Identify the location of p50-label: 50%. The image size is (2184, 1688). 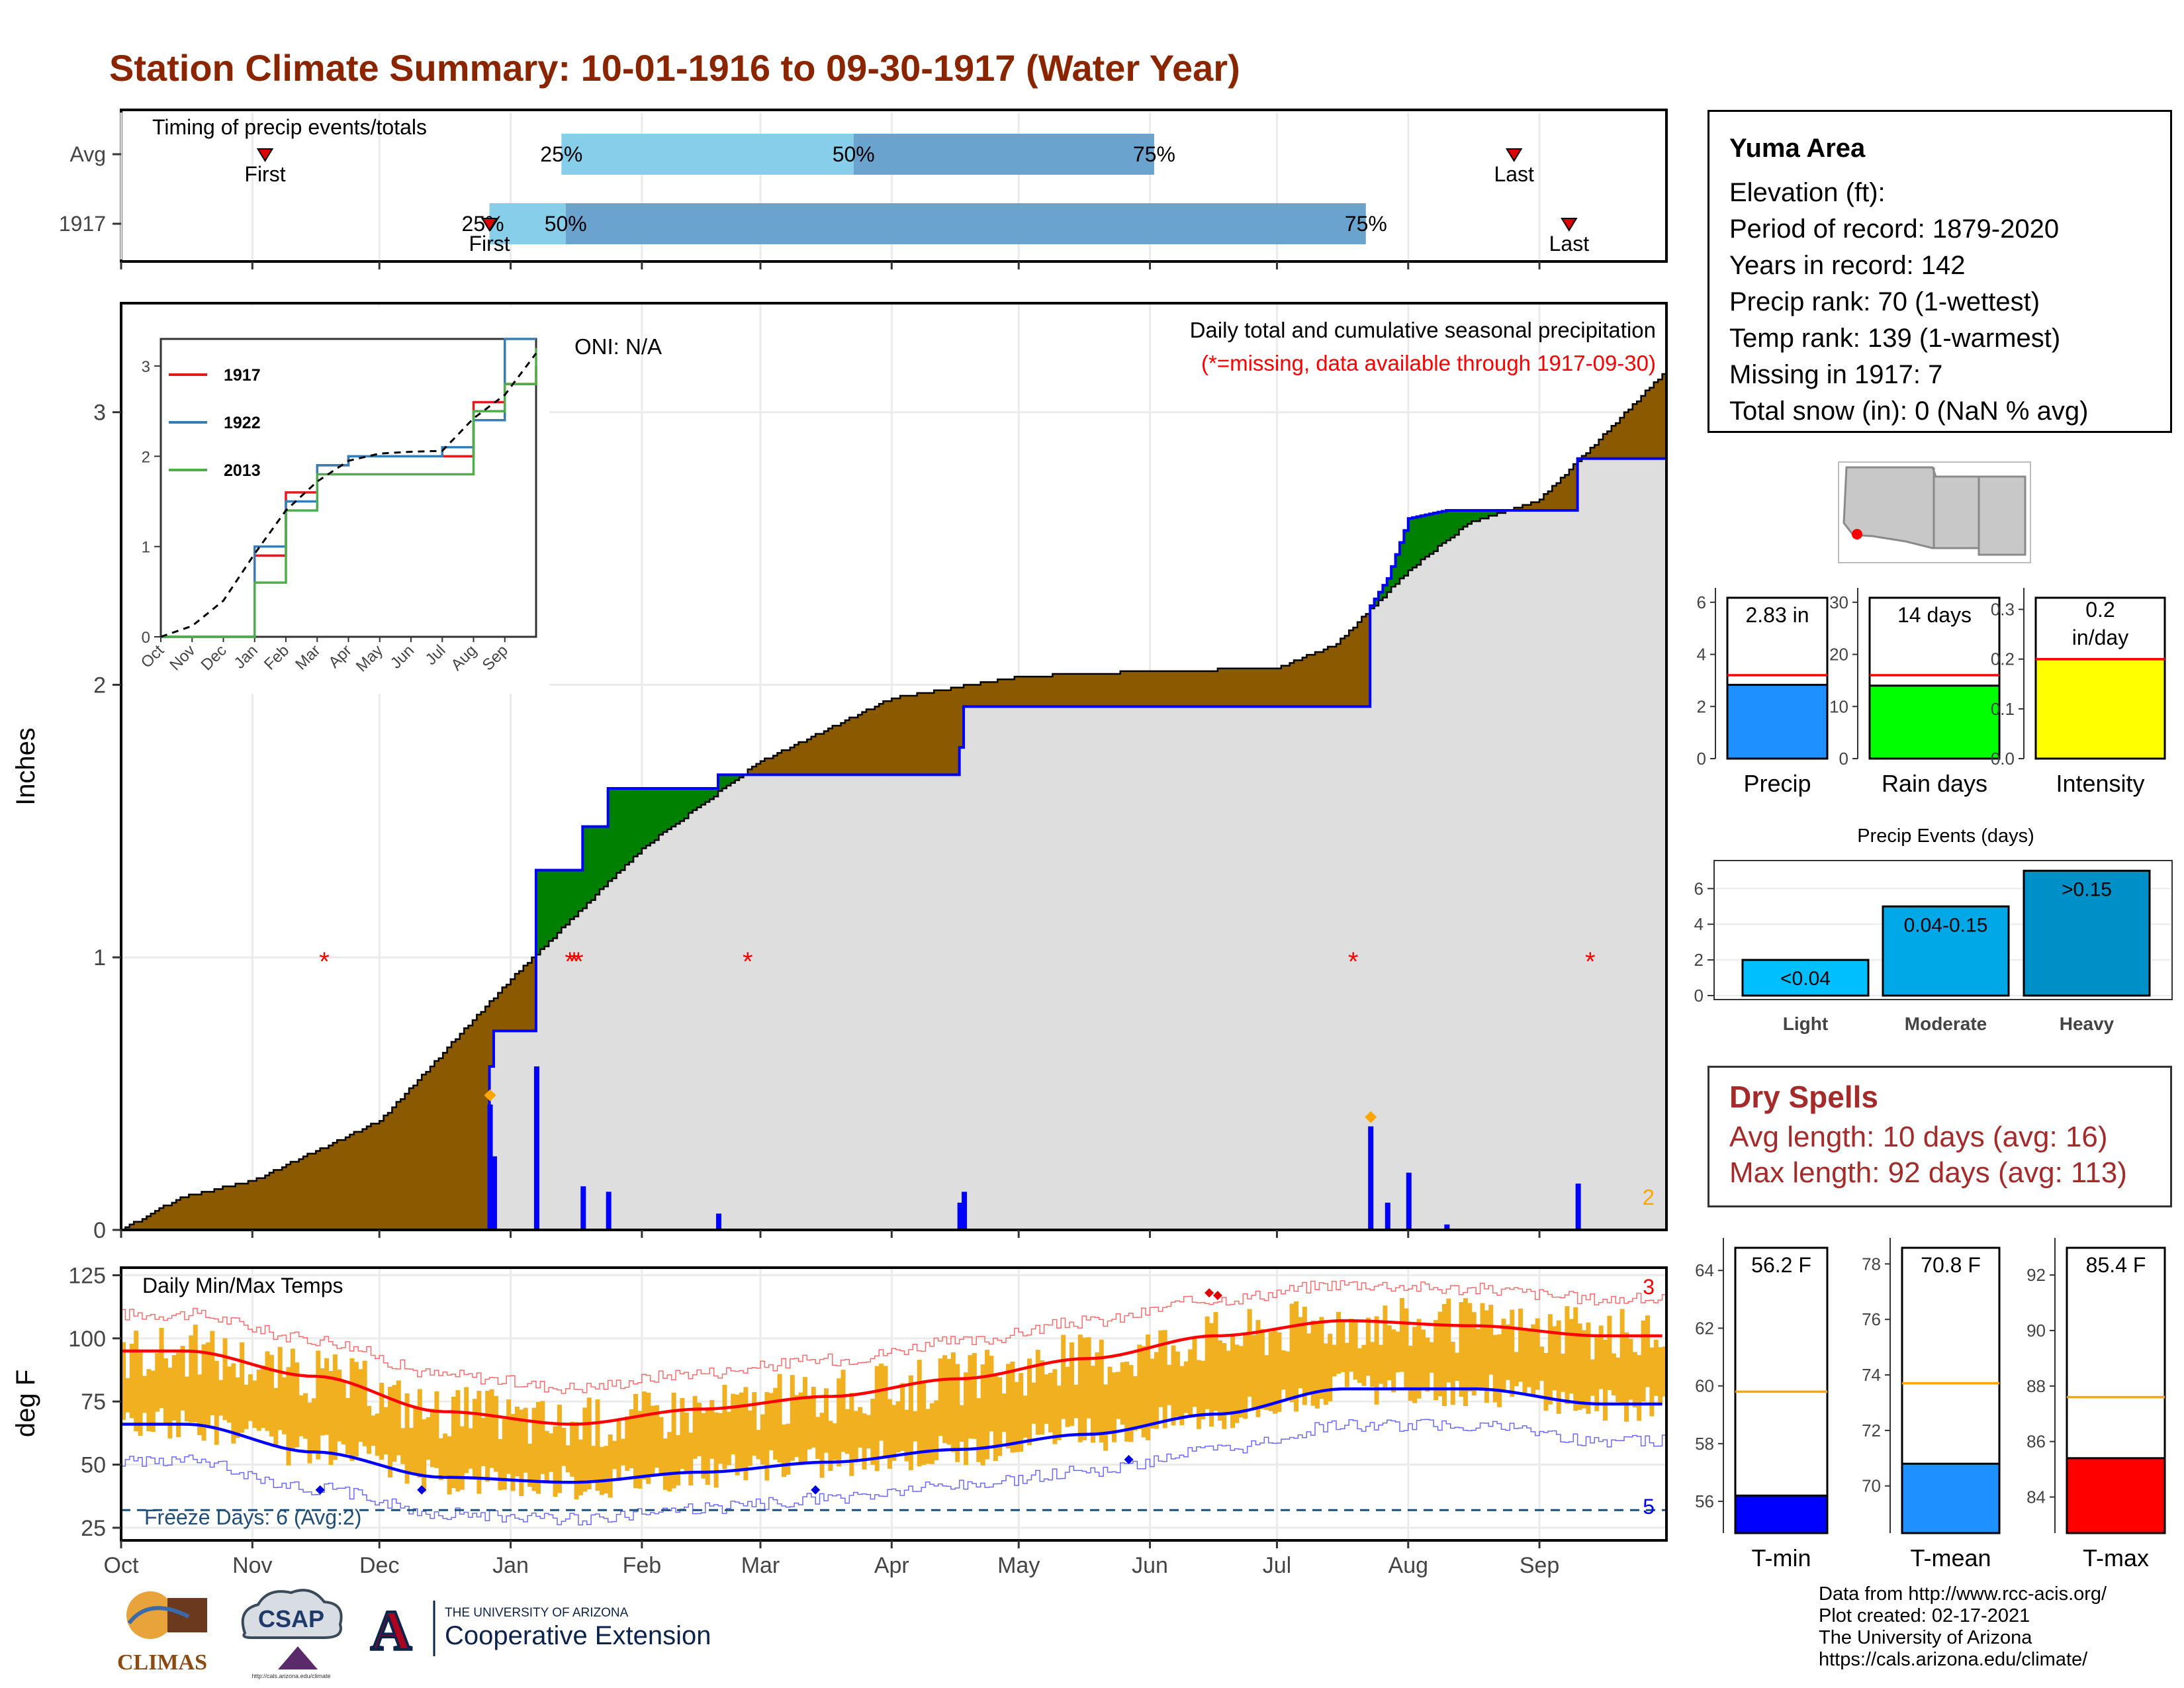
(566, 224).